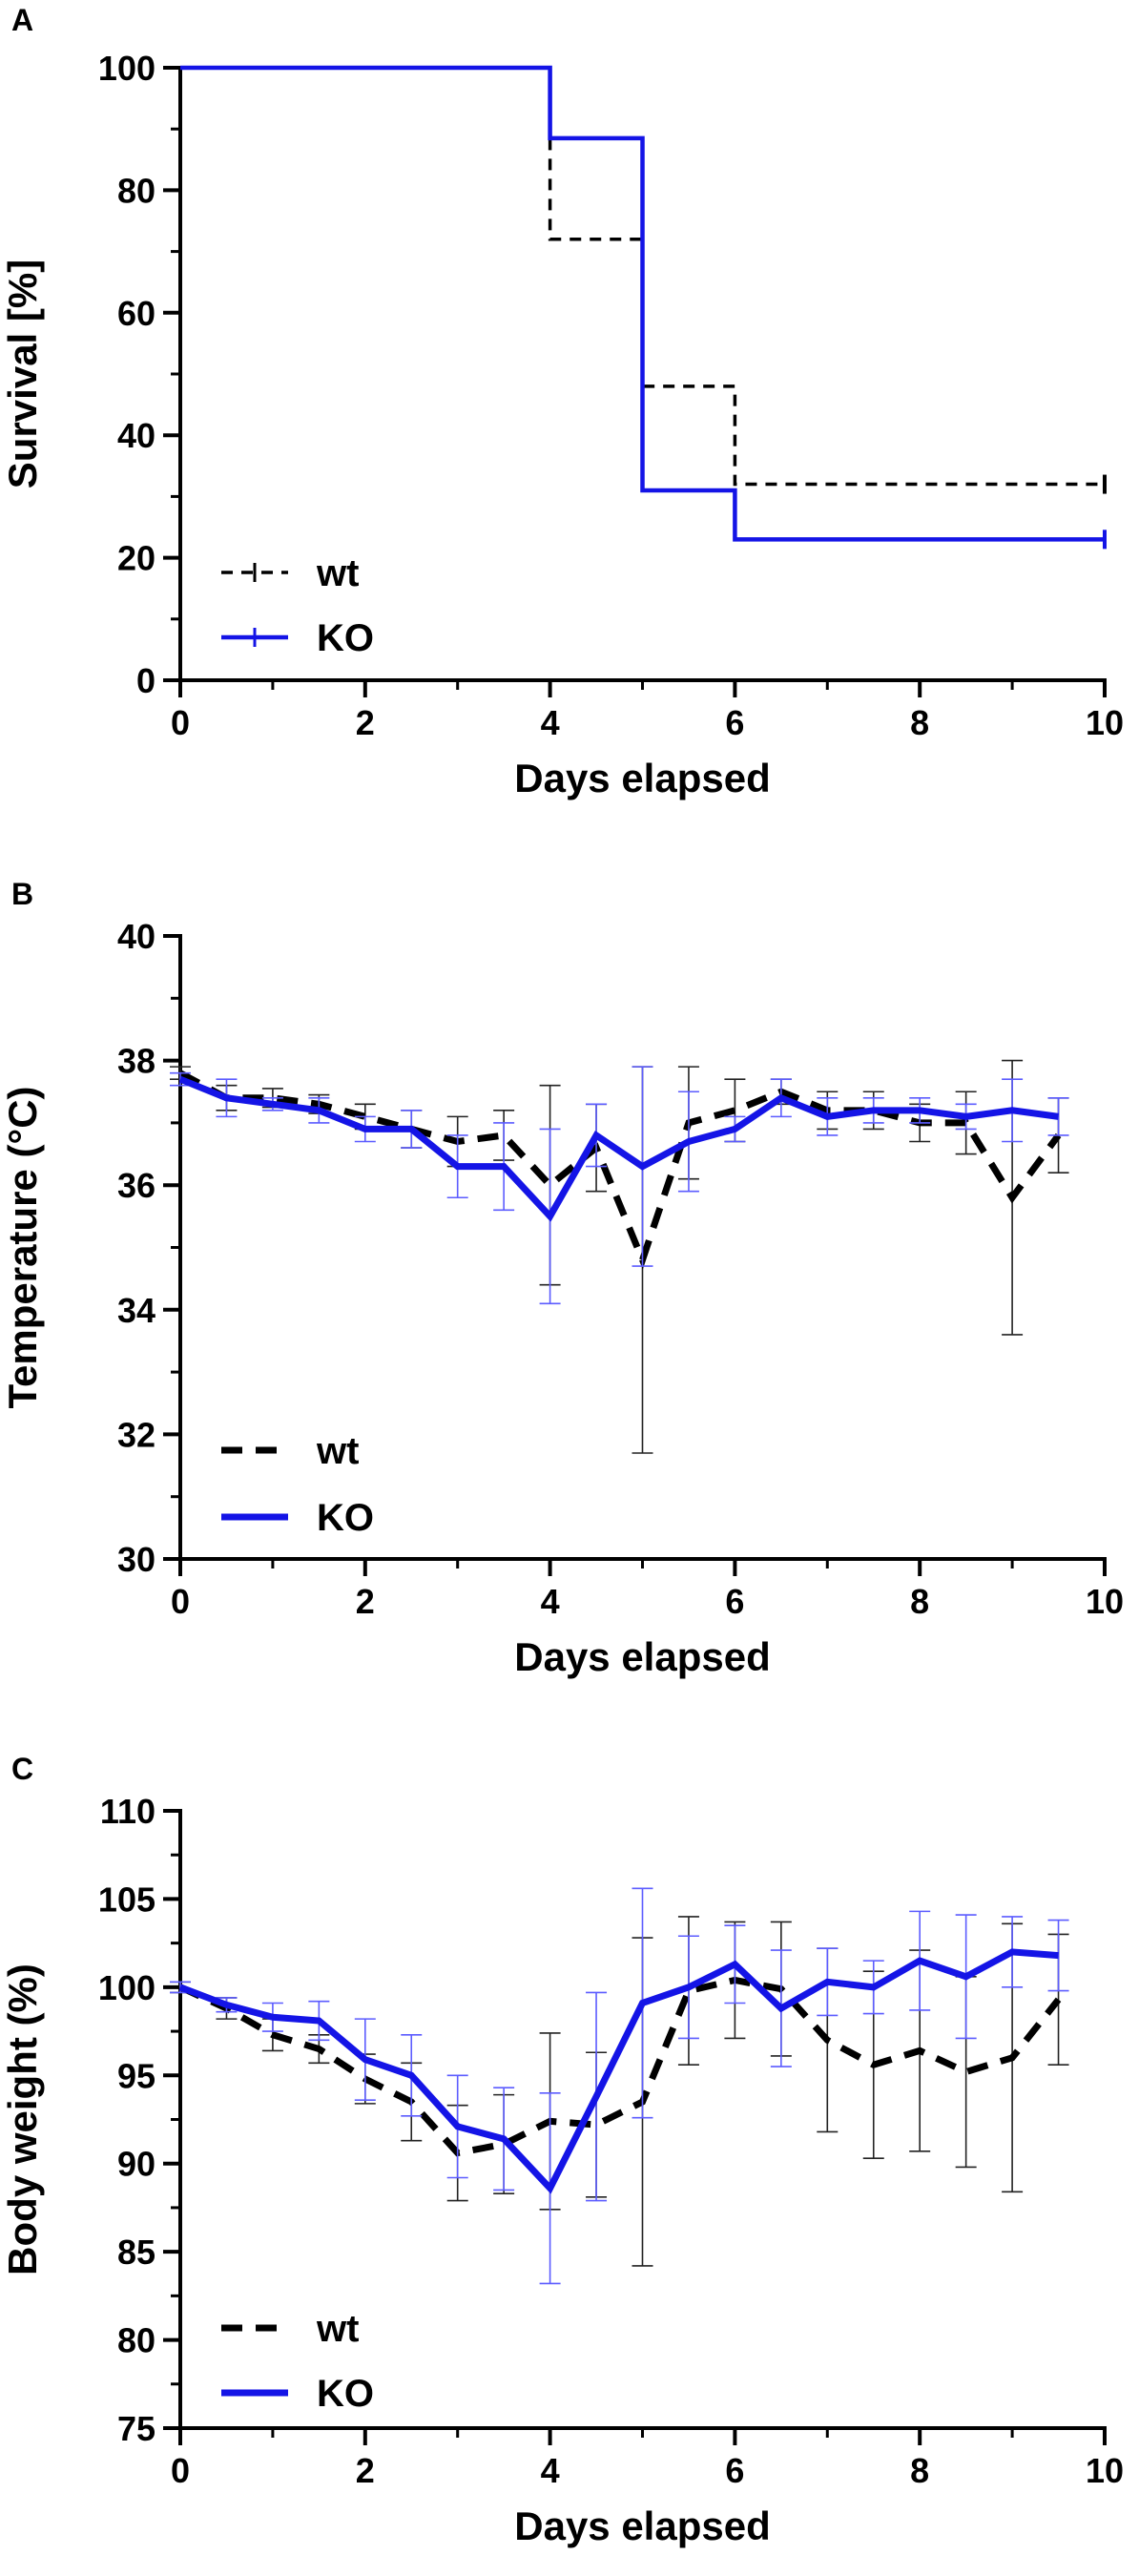  Describe the element at coordinates (136, 2428) in the screenshot. I see `y-tick-label: 75` at that location.